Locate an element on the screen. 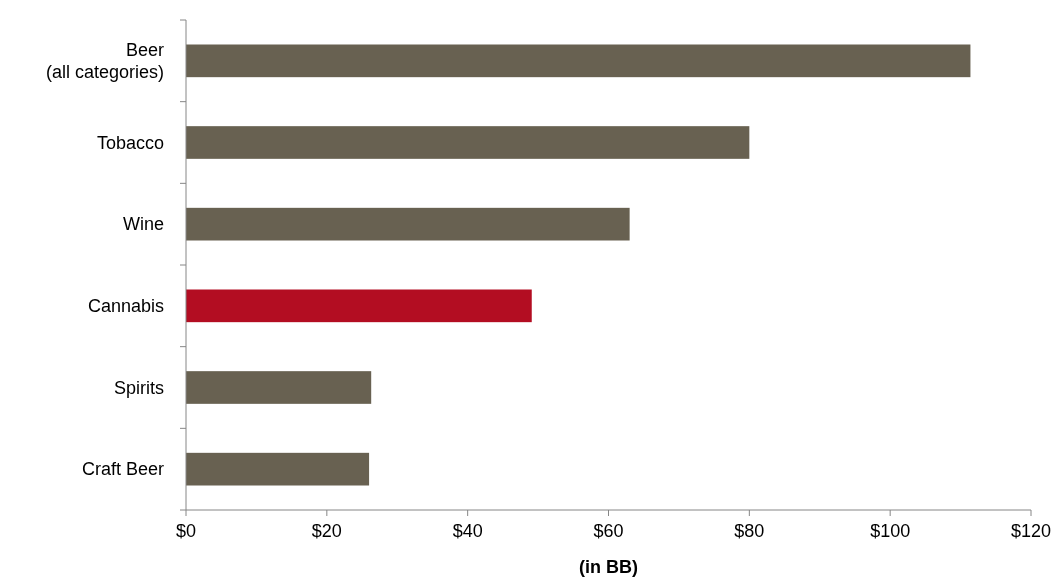 This screenshot has height=585, width=1060. x-axis-title: (in BB) is located at coordinates (608, 567).